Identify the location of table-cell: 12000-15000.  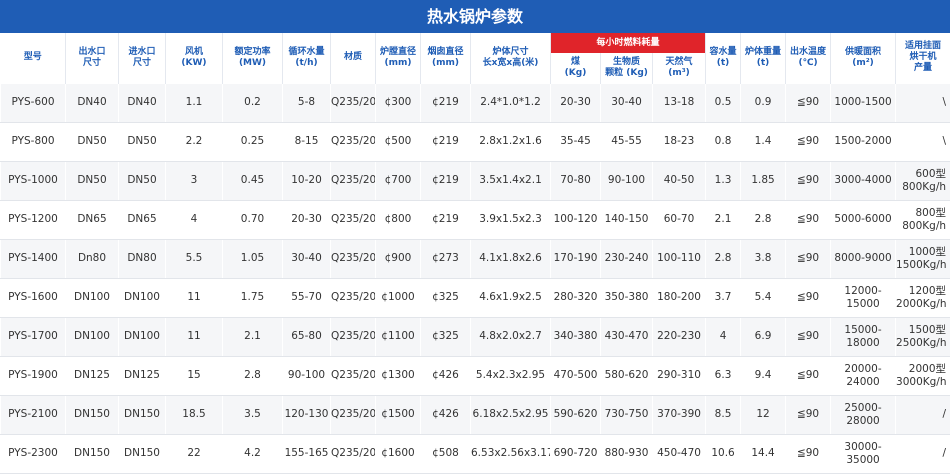
(863, 297).